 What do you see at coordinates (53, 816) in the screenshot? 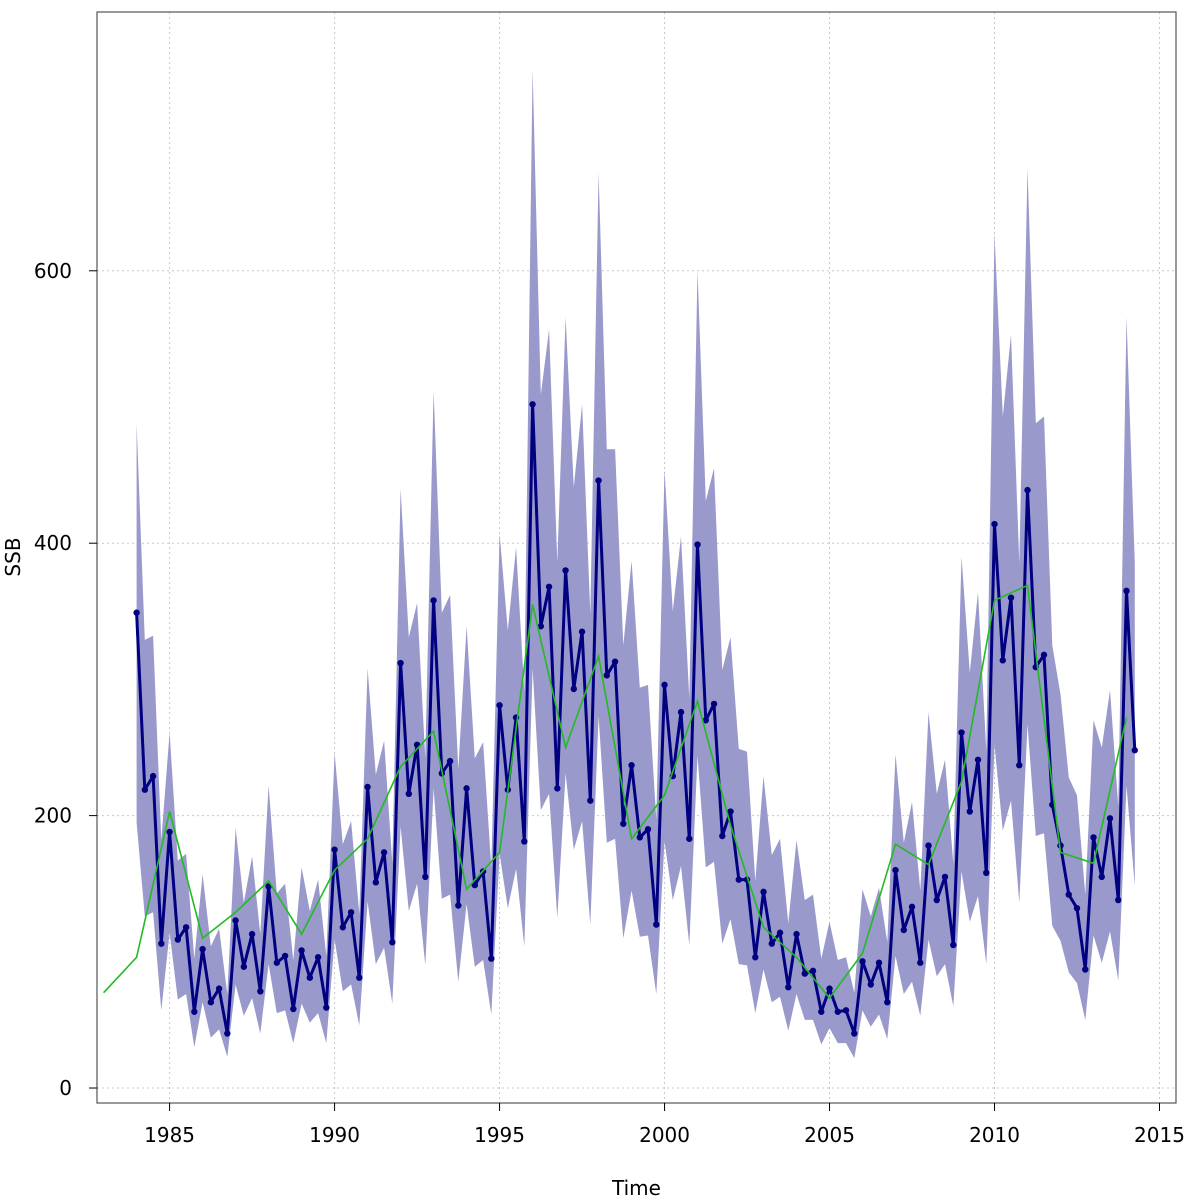
I see `y-tick-label: 200` at bounding box center [53, 816].